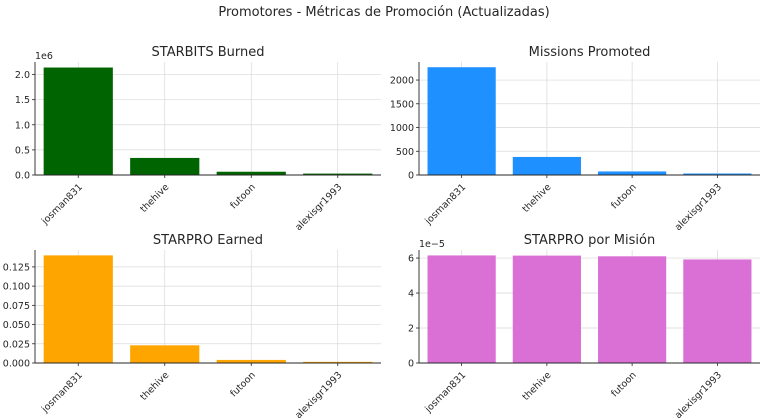 The width and height of the screenshot is (768, 420). What do you see at coordinates (16, 325) in the screenshot?
I see `y-tick-label: 0.050` at bounding box center [16, 325].